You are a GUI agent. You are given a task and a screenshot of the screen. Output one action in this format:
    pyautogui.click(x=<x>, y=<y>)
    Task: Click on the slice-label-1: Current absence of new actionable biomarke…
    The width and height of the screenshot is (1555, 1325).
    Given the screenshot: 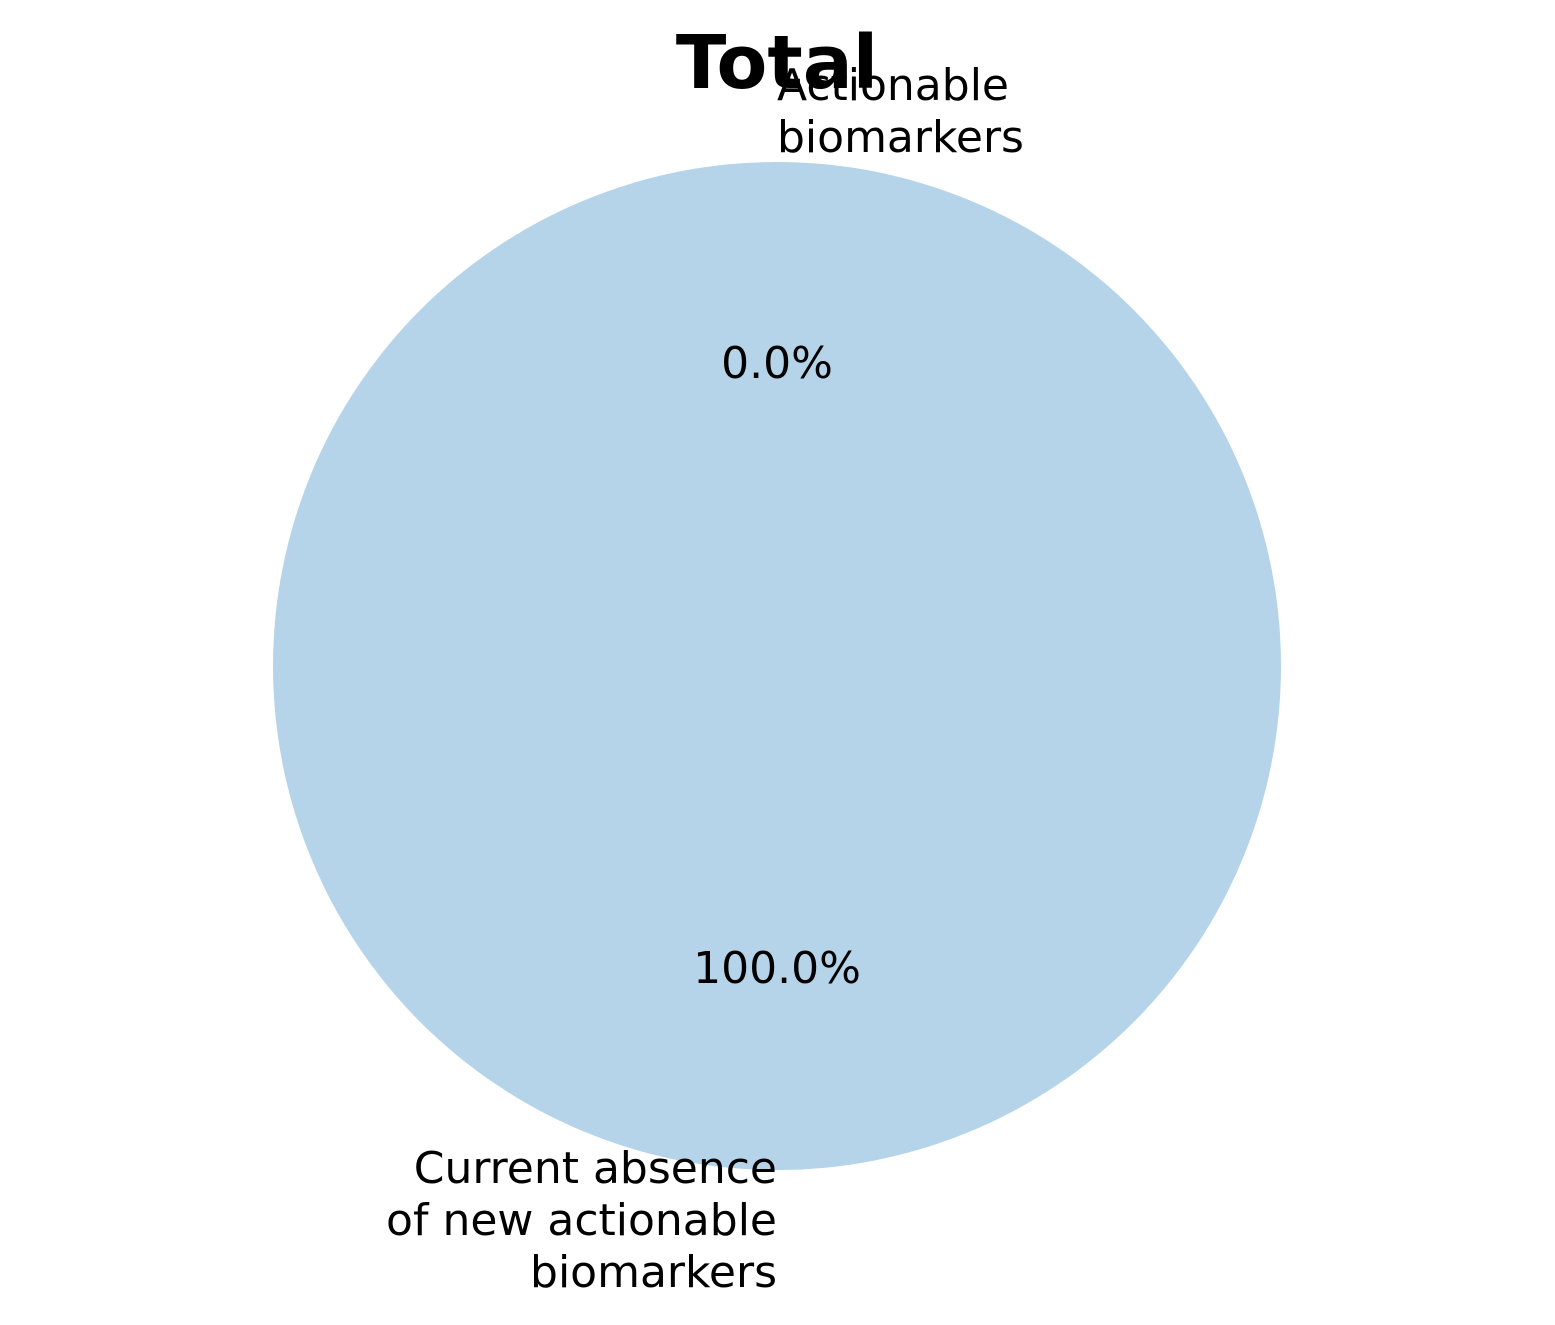 What is the action you would take?
    pyautogui.click(x=581, y=1220)
    